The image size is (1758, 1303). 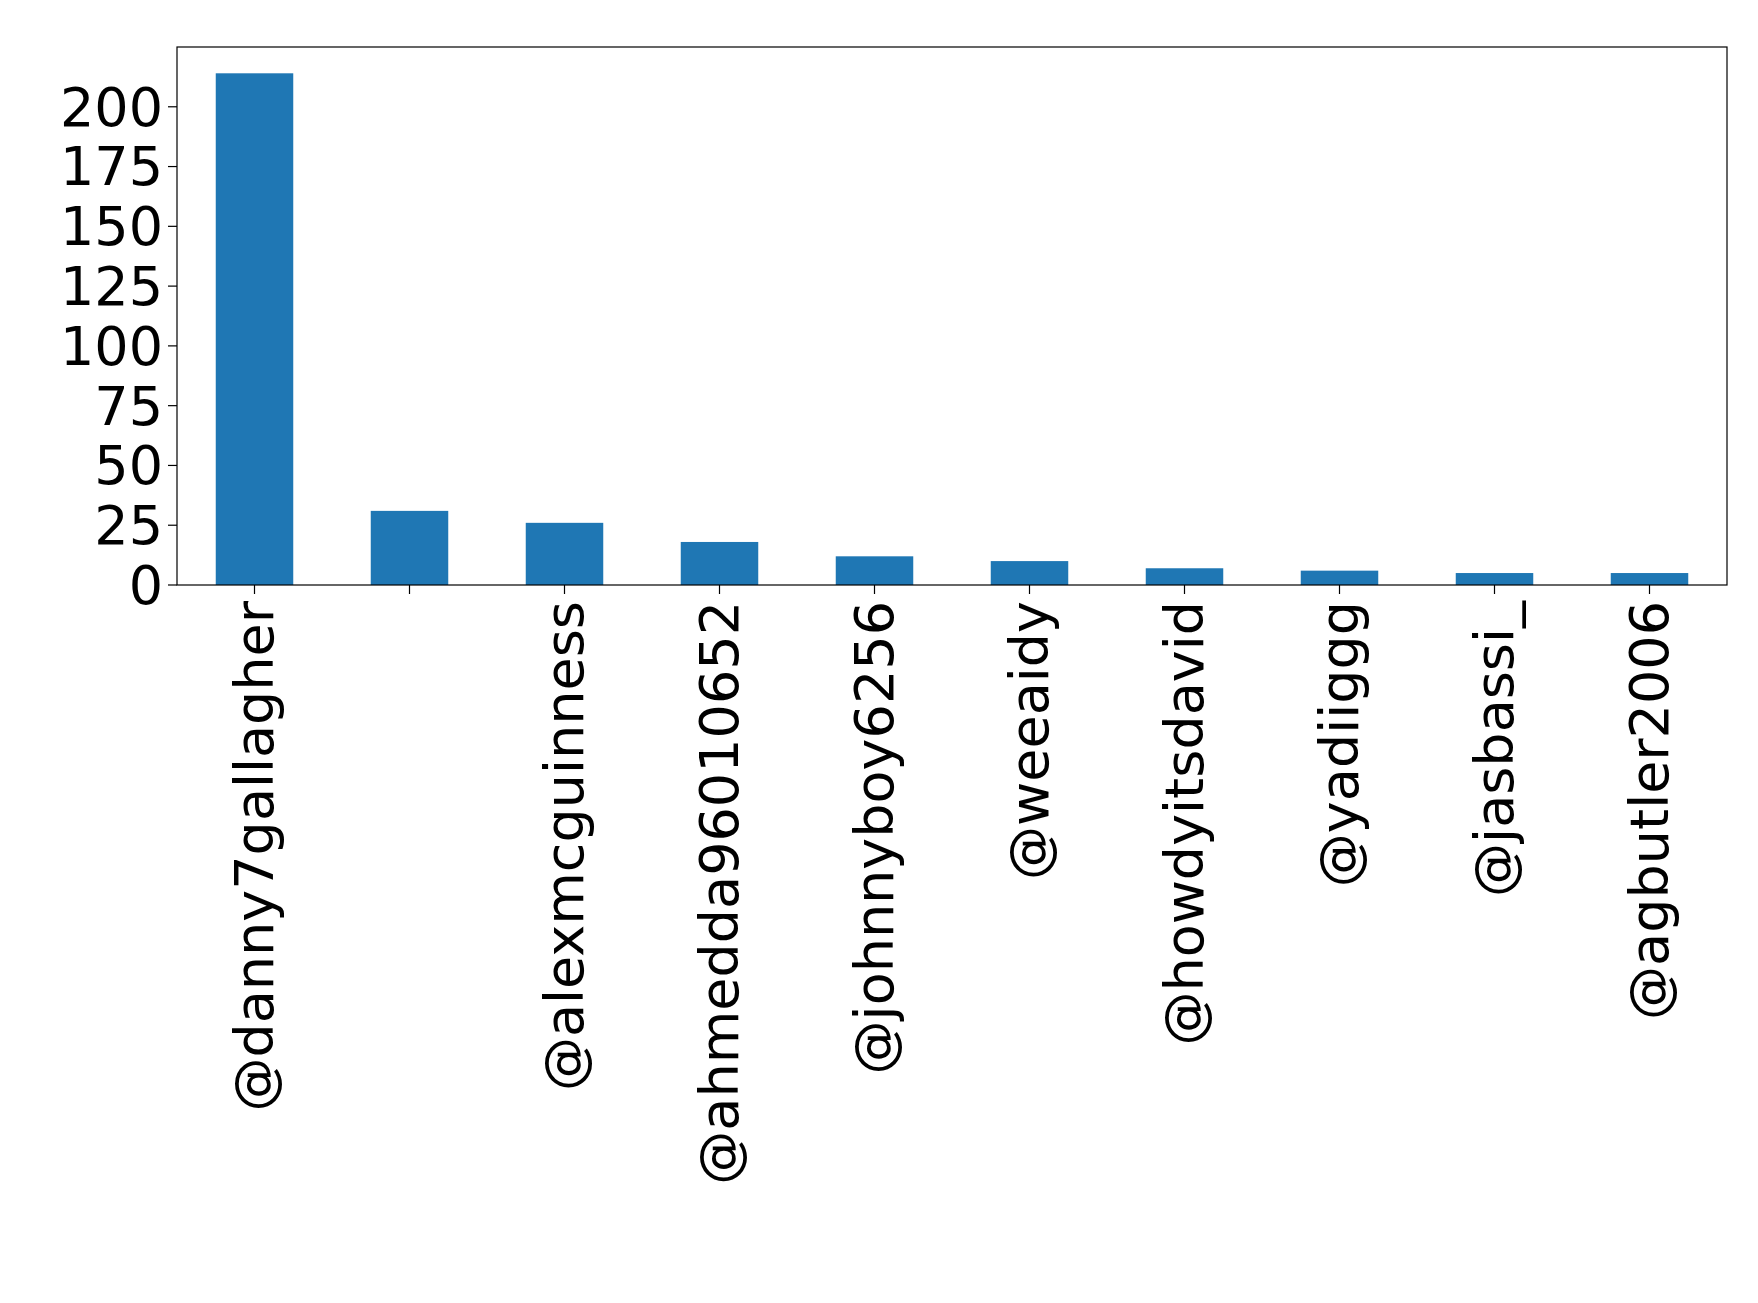 What do you see at coordinates (1340, 744) in the screenshot?
I see `x-tick-label: @yadiiggg` at bounding box center [1340, 744].